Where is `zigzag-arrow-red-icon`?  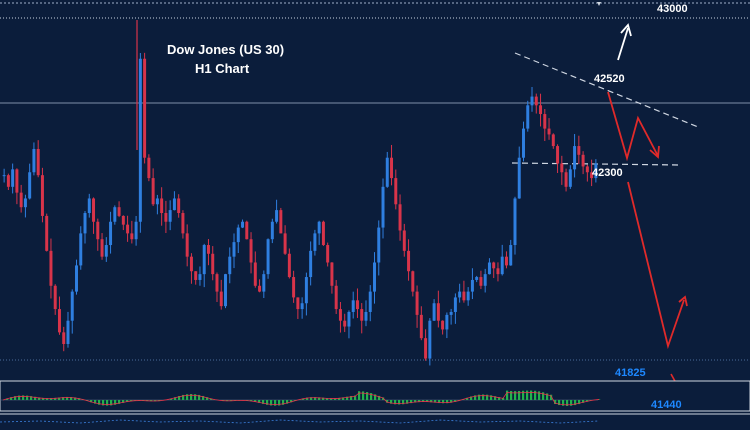
zigzag-arrow-red-icon is located at coordinates (633, 126).